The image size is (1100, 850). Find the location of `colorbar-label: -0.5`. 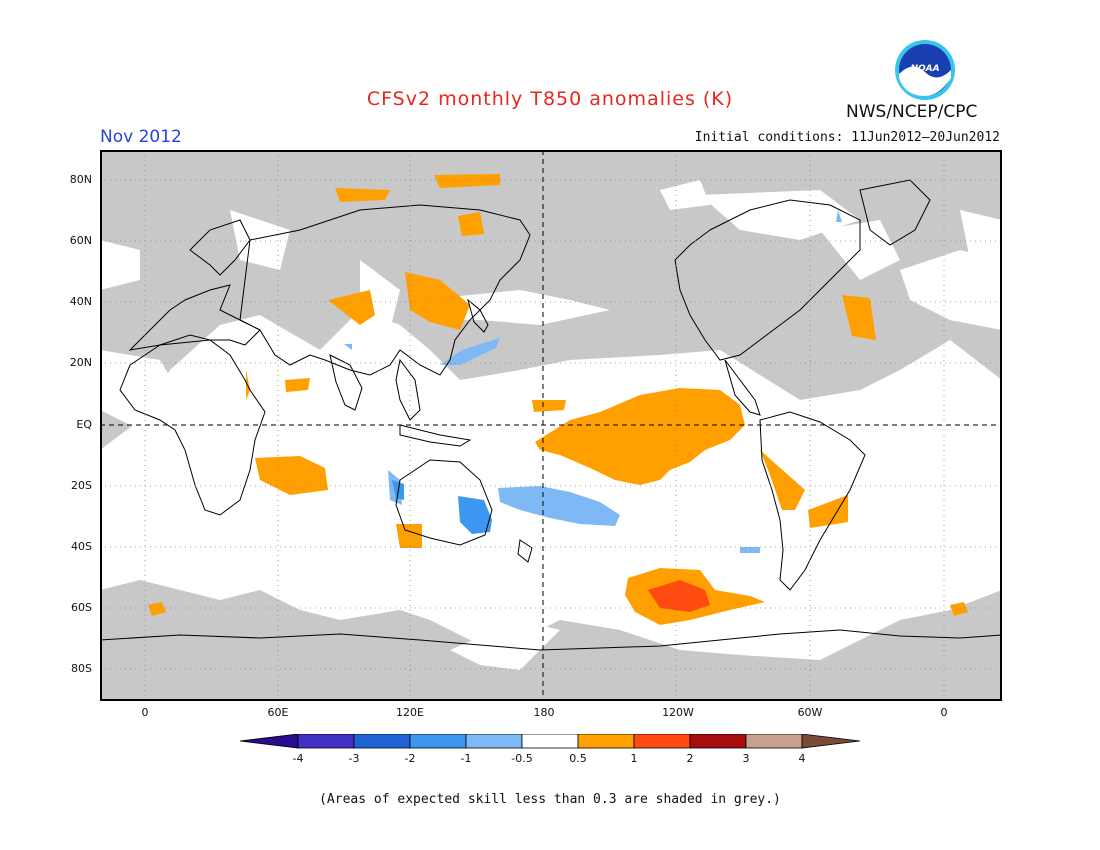

colorbar-label: -0.5 is located at coordinates (522, 758).